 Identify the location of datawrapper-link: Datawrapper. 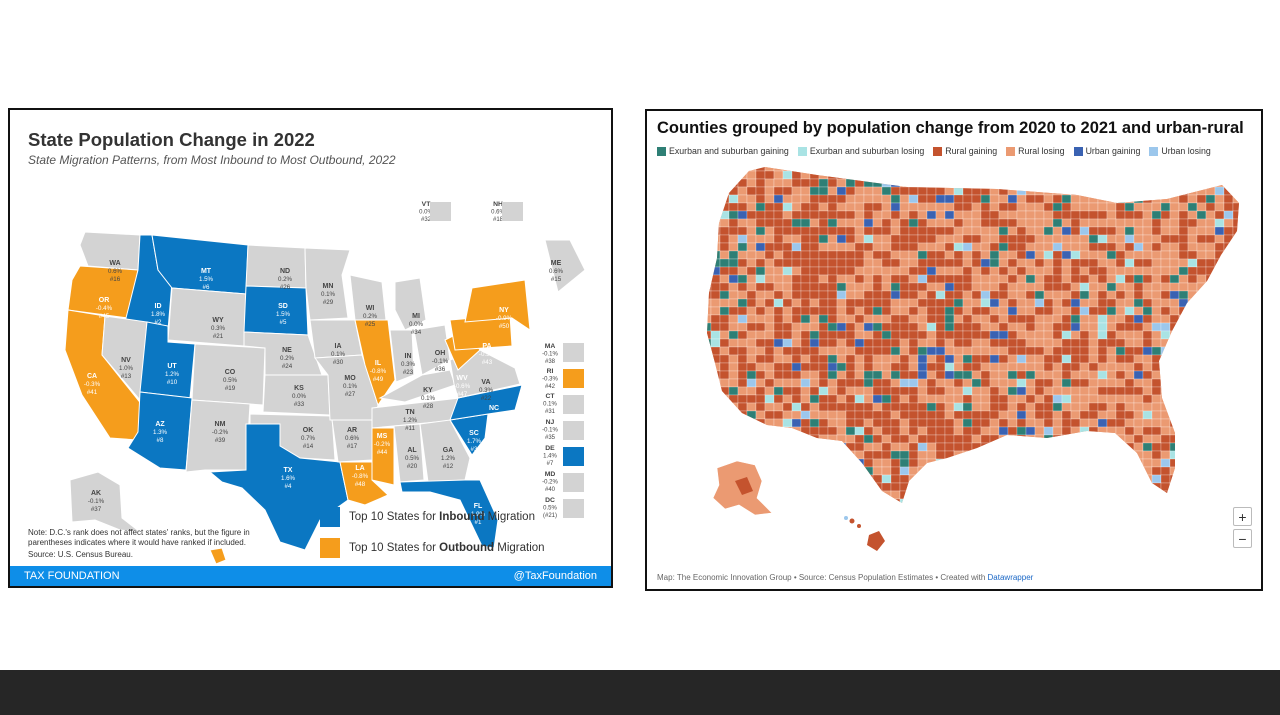
(1010, 577).